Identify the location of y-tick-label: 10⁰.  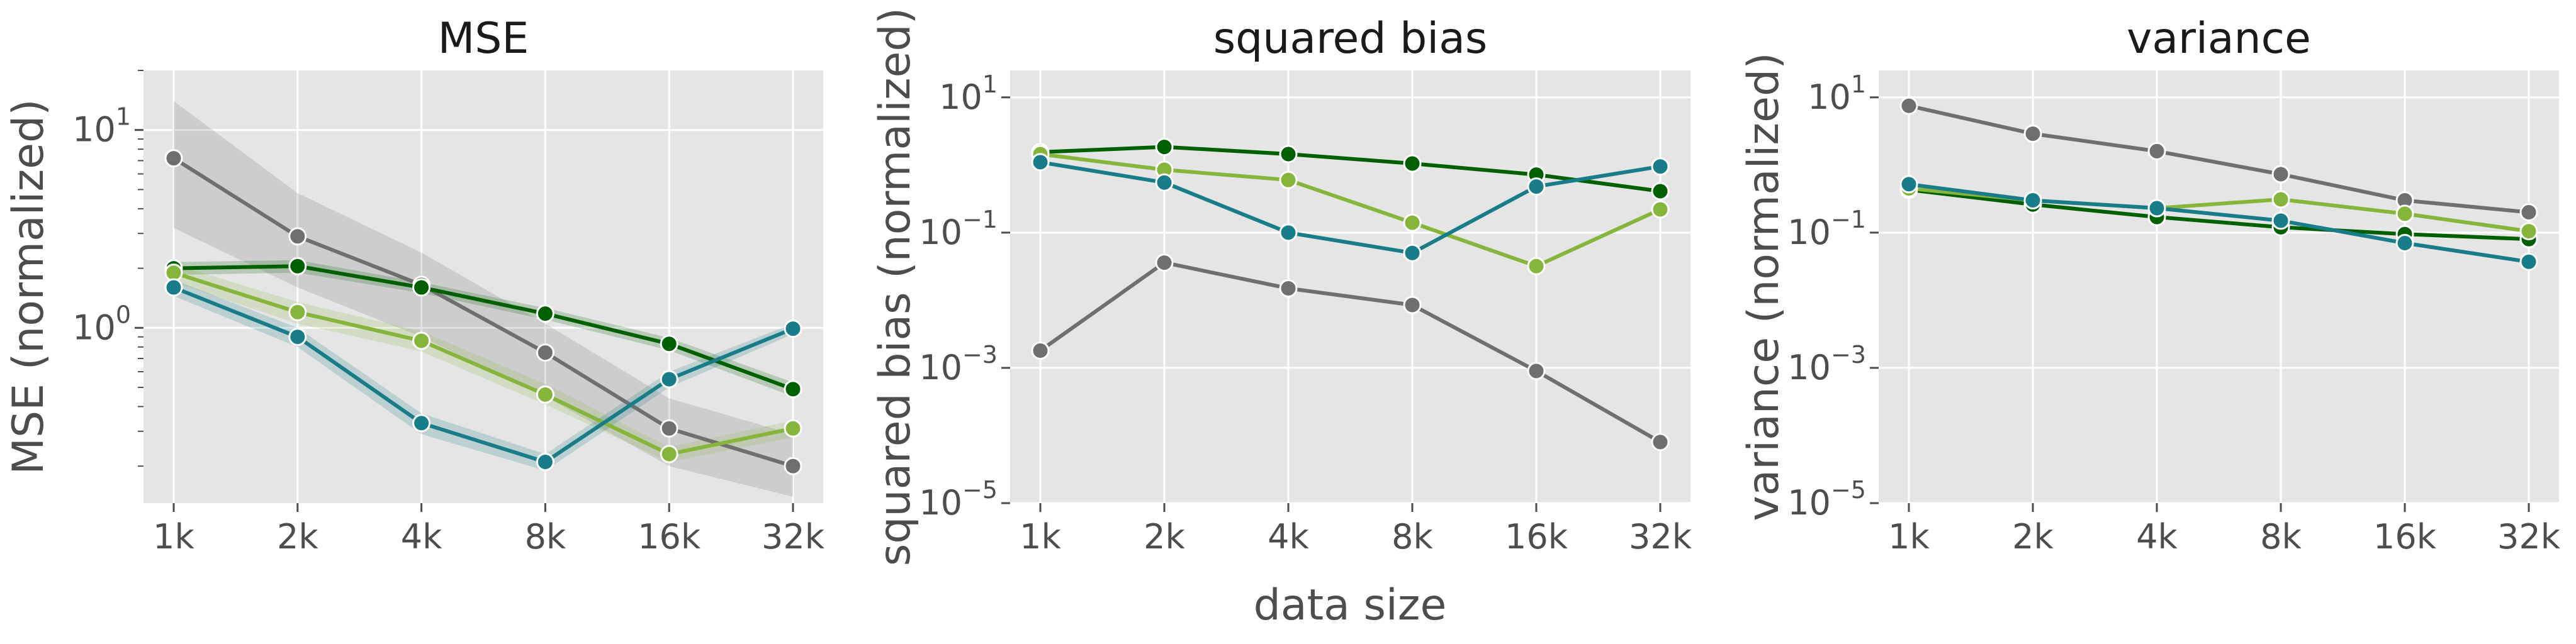
(101, 324).